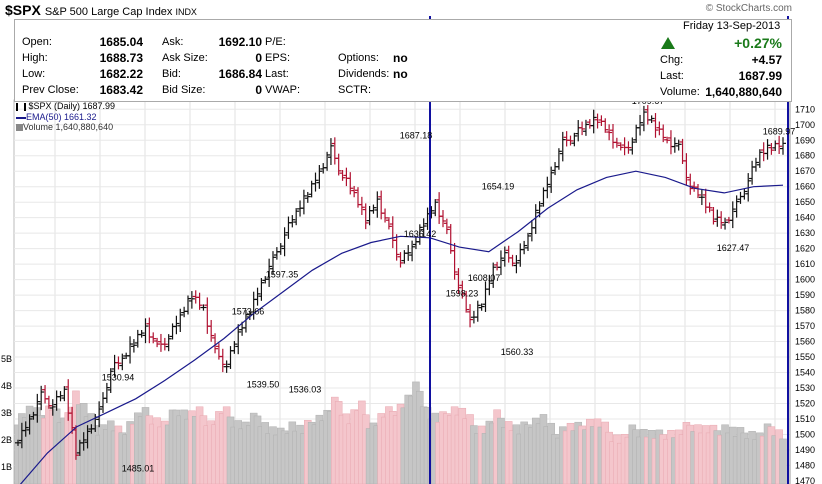 The image size is (822, 484). I want to click on prev-close-label: Prev Close:, so click(50, 90).